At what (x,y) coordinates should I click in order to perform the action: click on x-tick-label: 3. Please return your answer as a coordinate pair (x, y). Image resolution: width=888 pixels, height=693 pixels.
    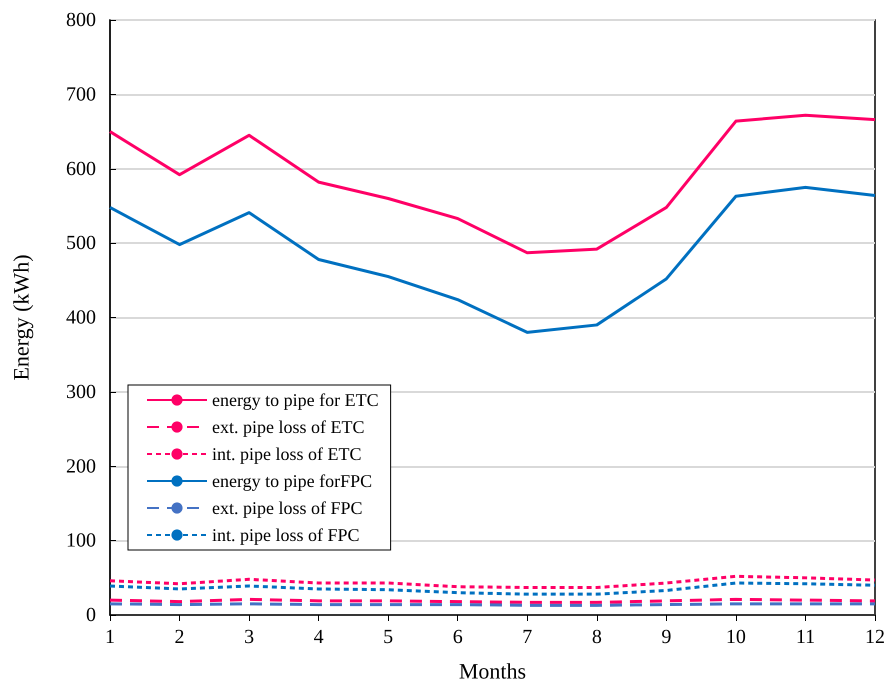
    Looking at the image, I should click on (249, 637).